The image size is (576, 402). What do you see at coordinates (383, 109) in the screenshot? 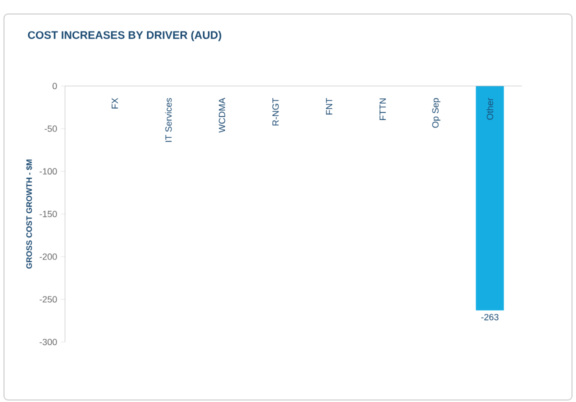
I see `x-tick-label: FTTN` at bounding box center [383, 109].